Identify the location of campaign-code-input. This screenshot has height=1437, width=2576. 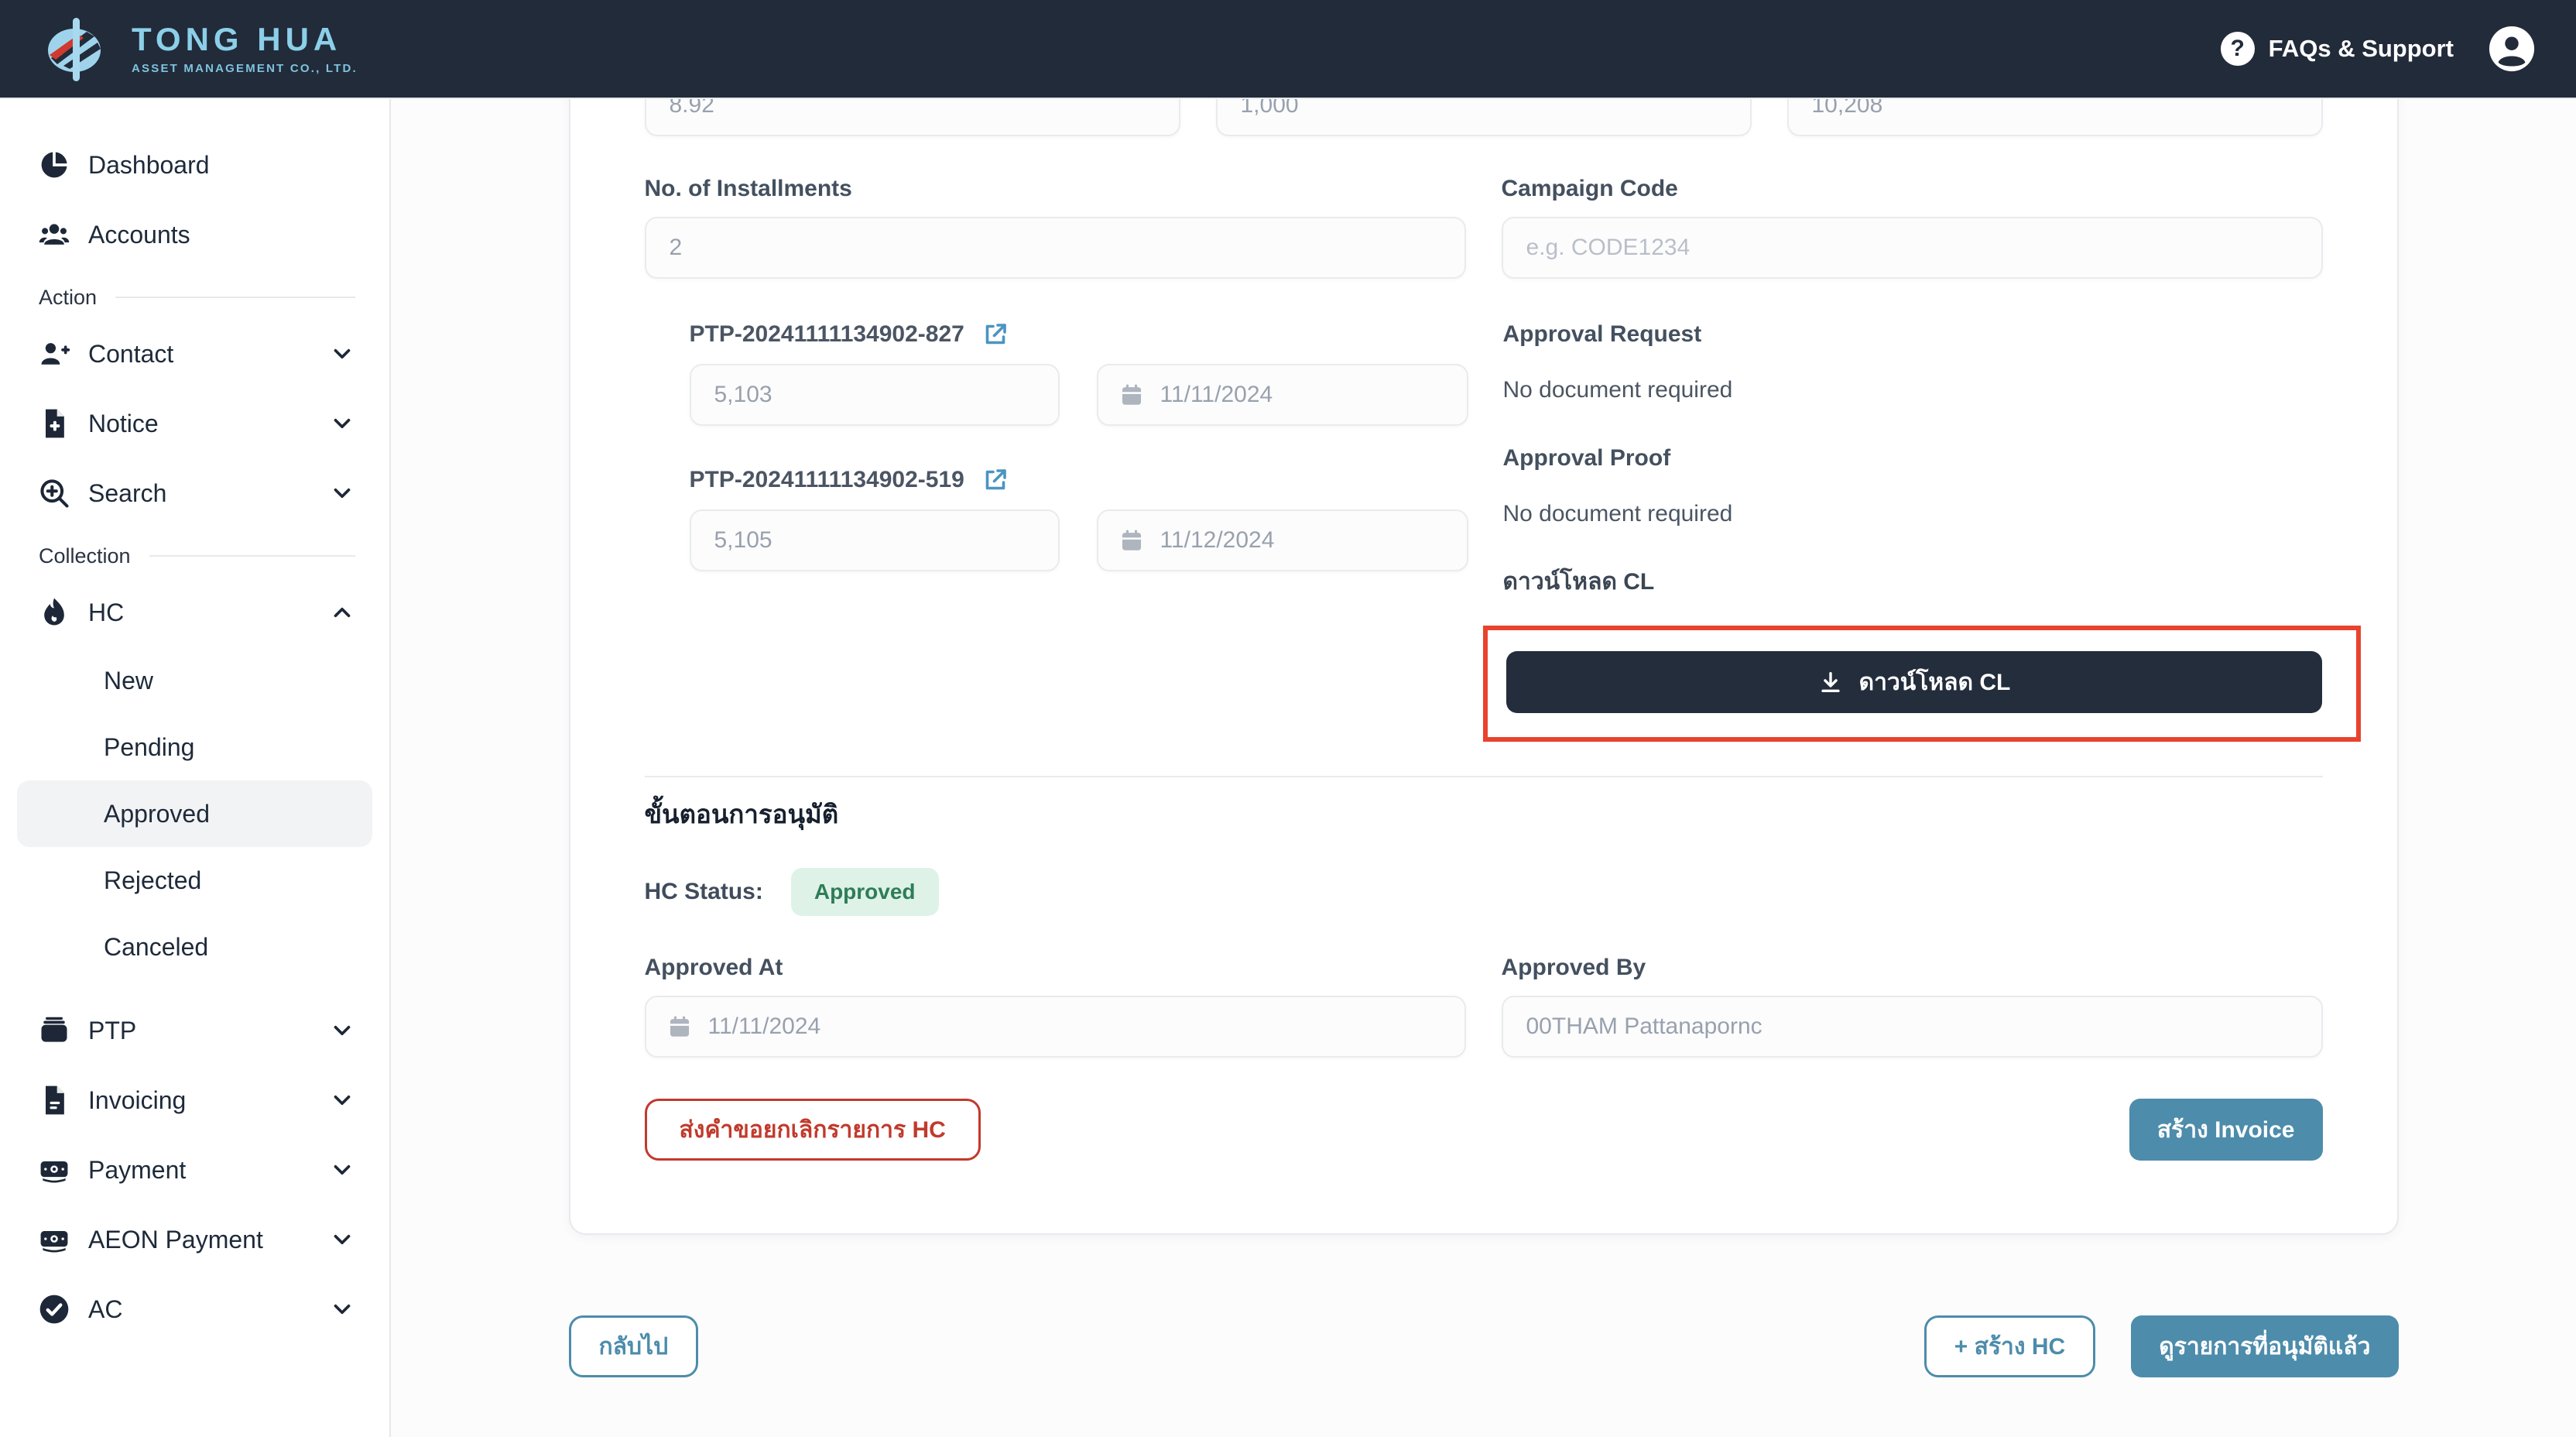
(1912, 248).